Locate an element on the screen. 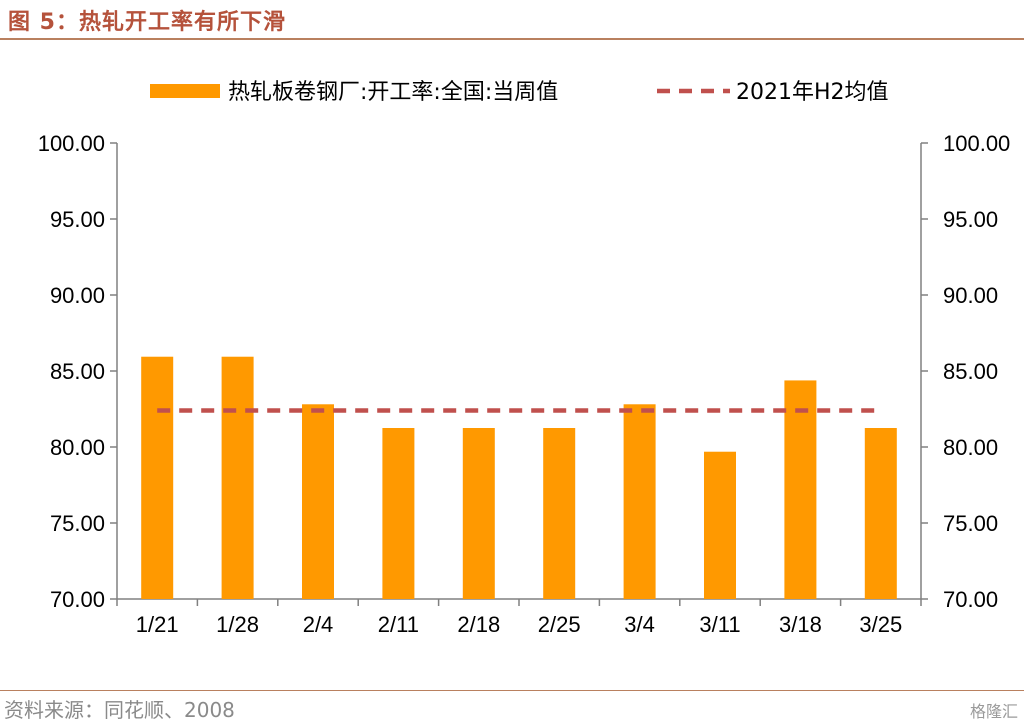 The height and width of the screenshot is (723, 1024). x-tick-label: 1/28 is located at coordinates (237, 624).